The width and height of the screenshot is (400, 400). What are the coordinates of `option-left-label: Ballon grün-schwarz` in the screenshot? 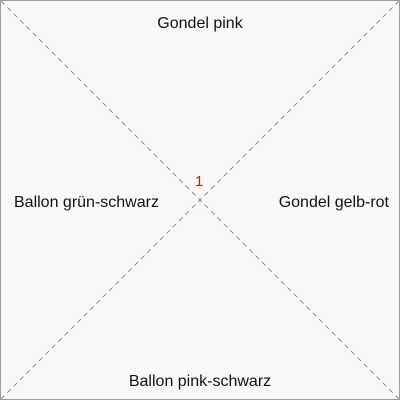 It's located at (86, 202).